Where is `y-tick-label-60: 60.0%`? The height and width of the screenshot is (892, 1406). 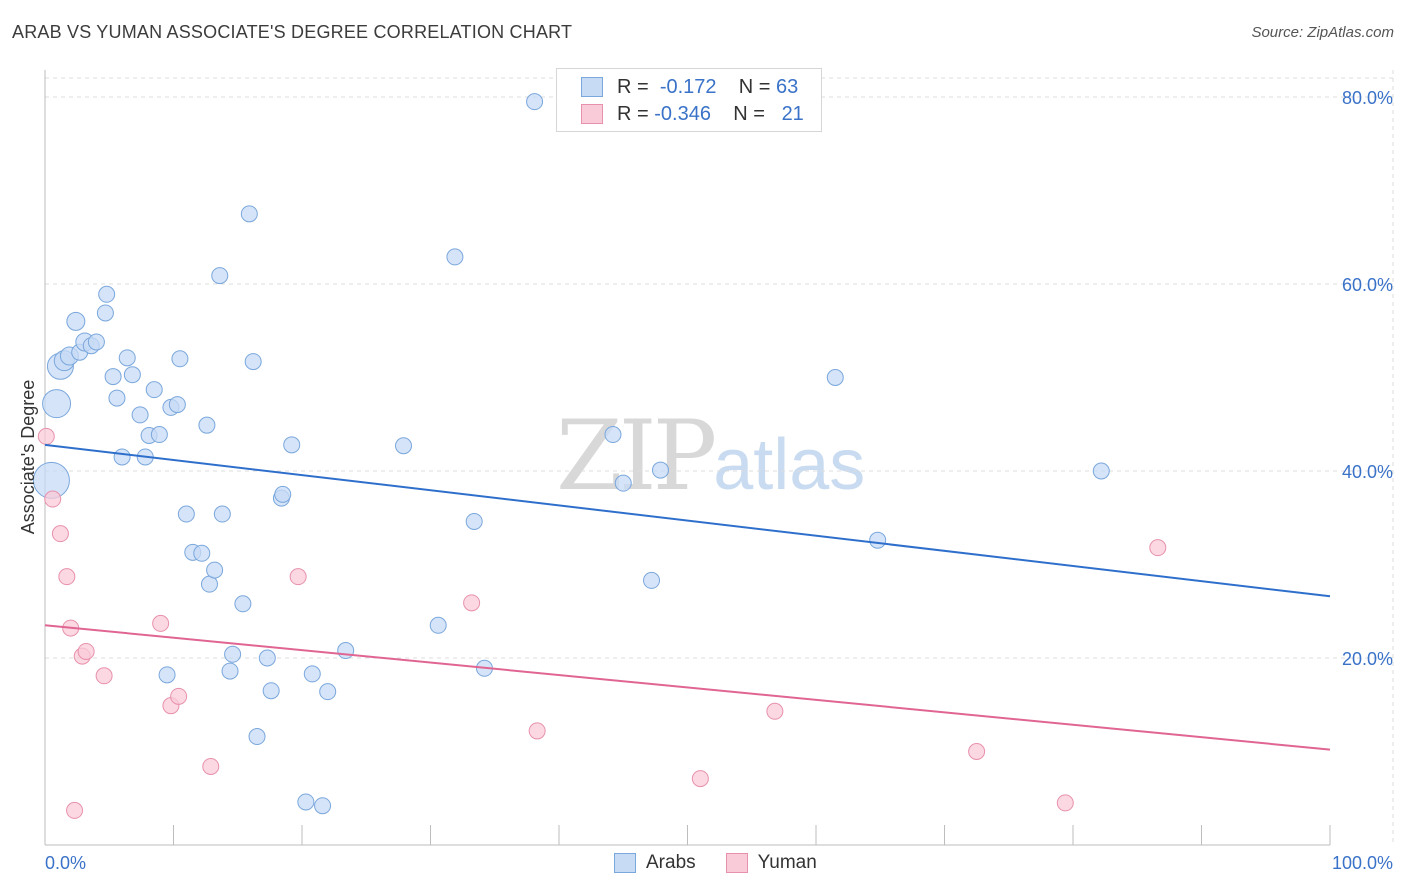
y-tick-label-60: 60.0% is located at coordinates (1367, 285).